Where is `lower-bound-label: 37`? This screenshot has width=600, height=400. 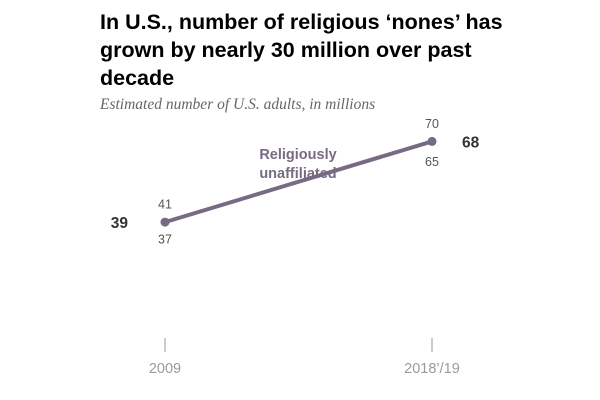 lower-bound-label: 37 is located at coordinates (165, 240).